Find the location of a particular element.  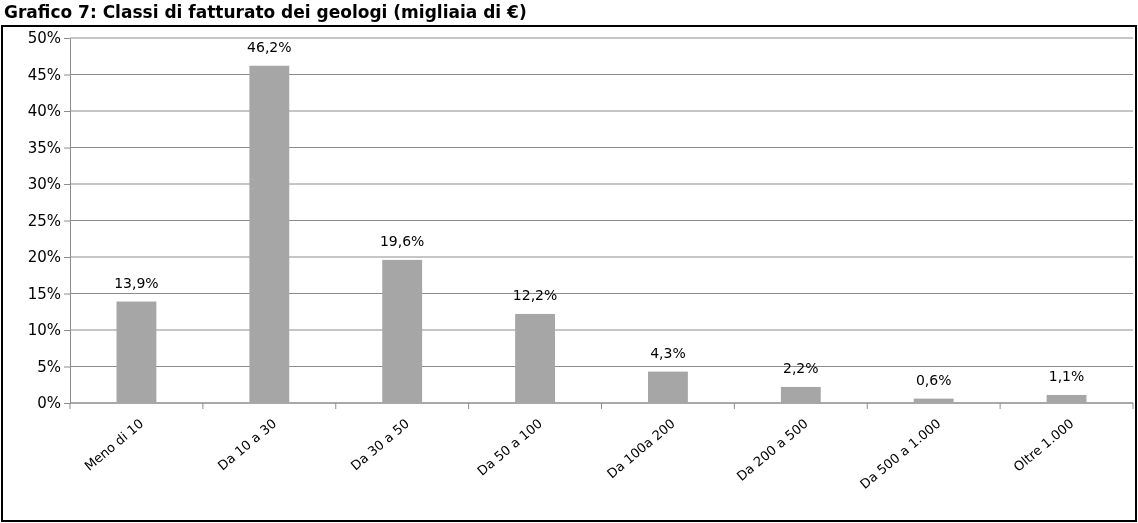

data-label: 46,2% is located at coordinates (269, 46).